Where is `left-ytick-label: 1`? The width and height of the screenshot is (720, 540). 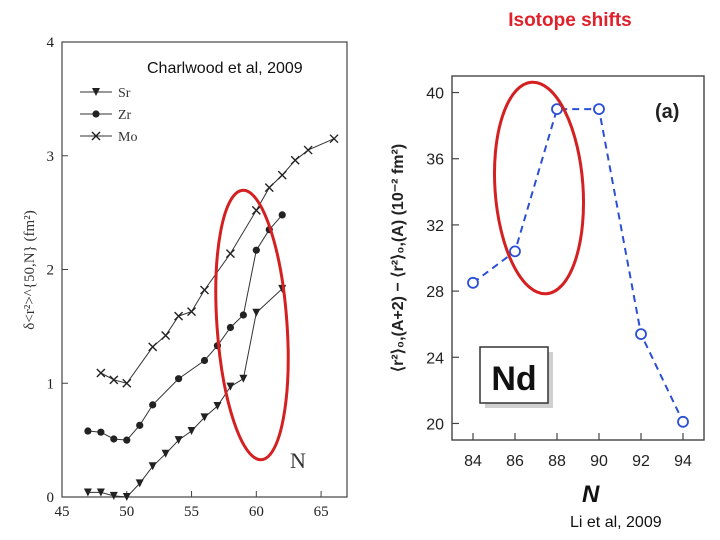 left-ytick-label: 1 is located at coordinates (51, 384).